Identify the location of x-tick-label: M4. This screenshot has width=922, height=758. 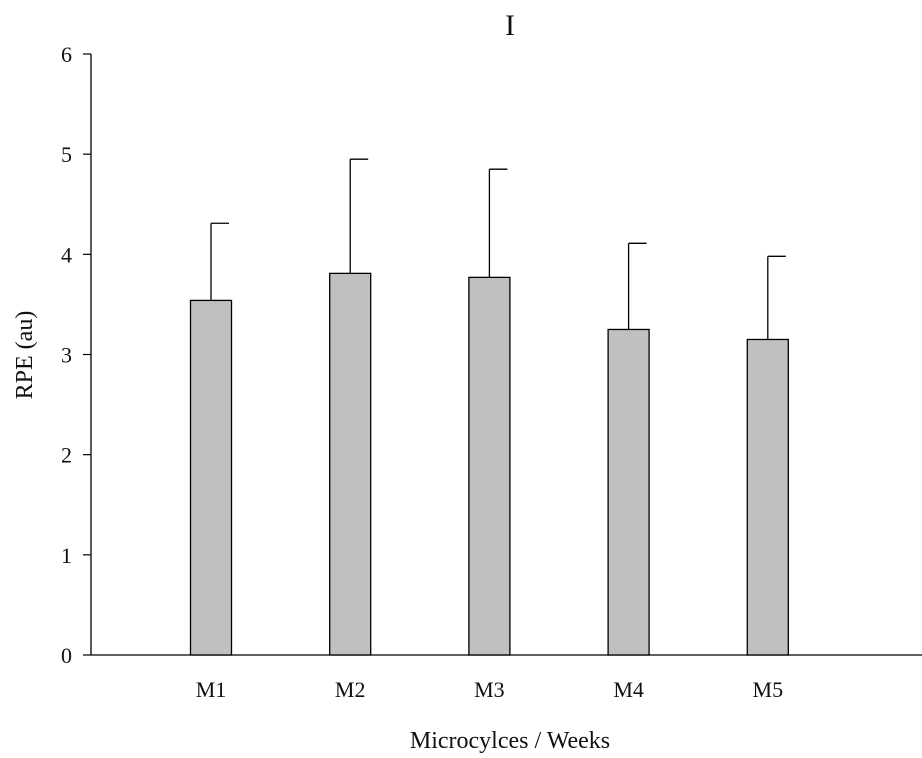
(628, 689).